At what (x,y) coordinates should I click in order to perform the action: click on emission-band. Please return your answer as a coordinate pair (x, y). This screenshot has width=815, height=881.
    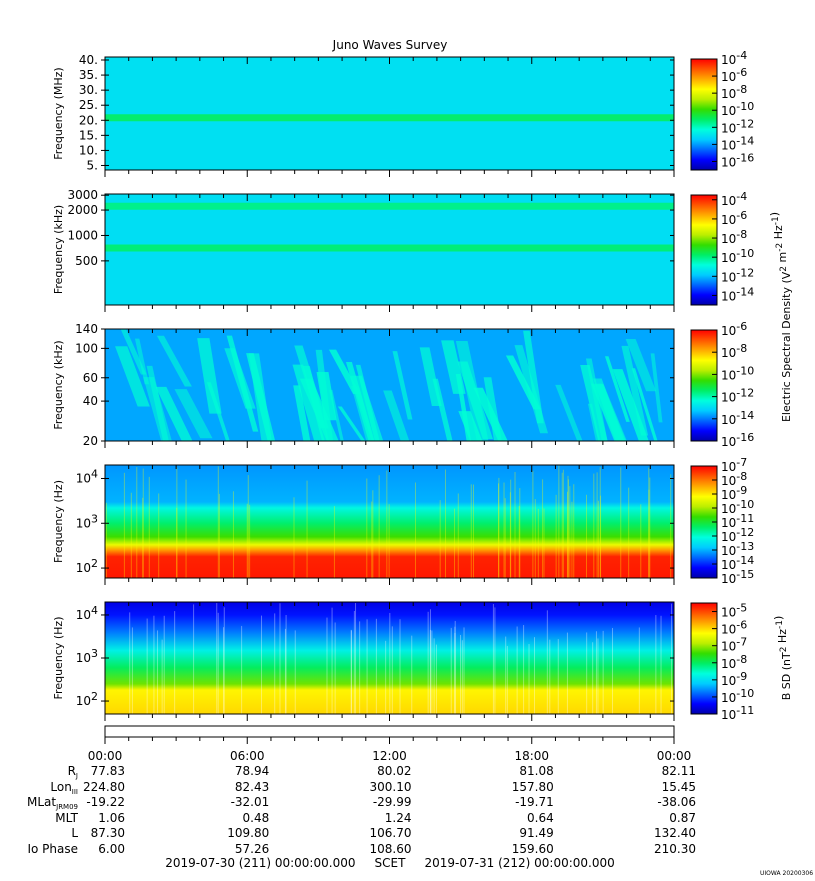
    Looking at the image, I should click on (389, 206).